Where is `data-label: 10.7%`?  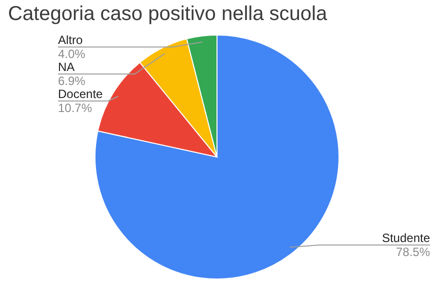
data-label: 10.7% is located at coordinates (75, 108).